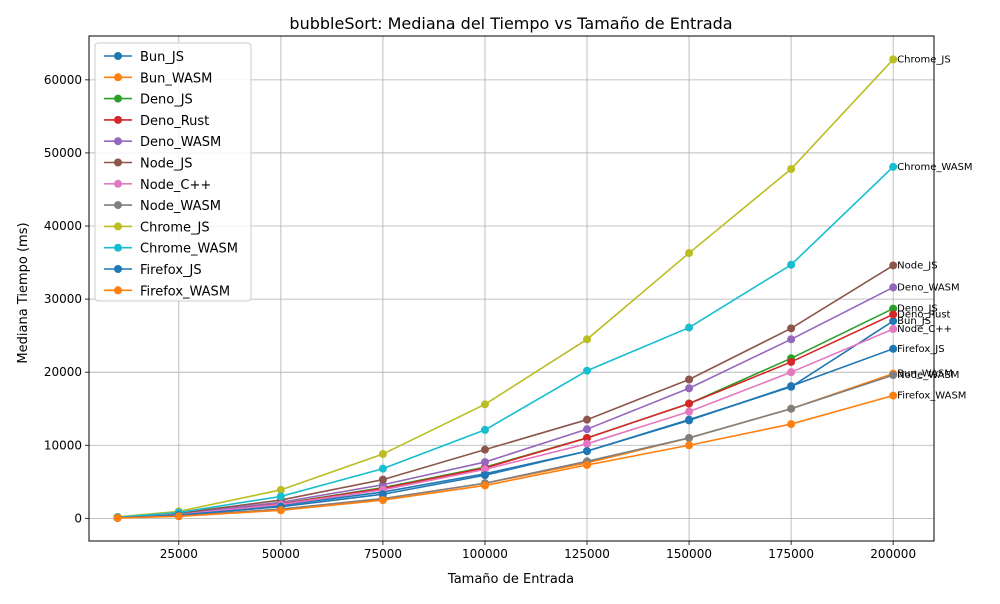 Image resolution: width=1000 pixels, height=604 pixels. What do you see at coordinates (171, 270) in the screenshot?
I see `legend-label-firefox-js: Firefox_JS` at bounding box center [171, 270].